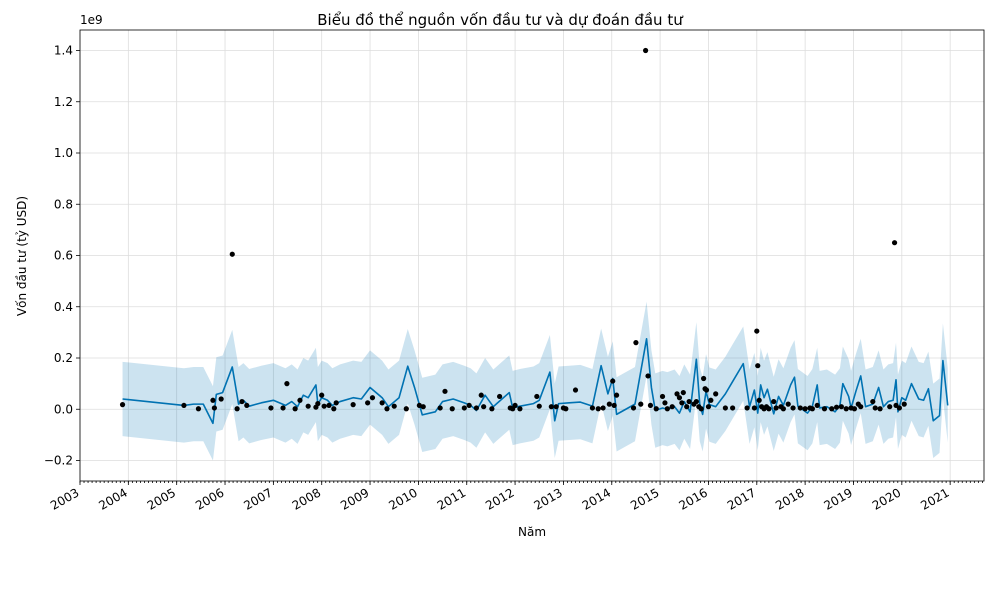  Describe the element at coordinates (22, 256) in the screenshot. I see `y-axis-label: Vốn đầu tư (tỷ USD)` at that location.